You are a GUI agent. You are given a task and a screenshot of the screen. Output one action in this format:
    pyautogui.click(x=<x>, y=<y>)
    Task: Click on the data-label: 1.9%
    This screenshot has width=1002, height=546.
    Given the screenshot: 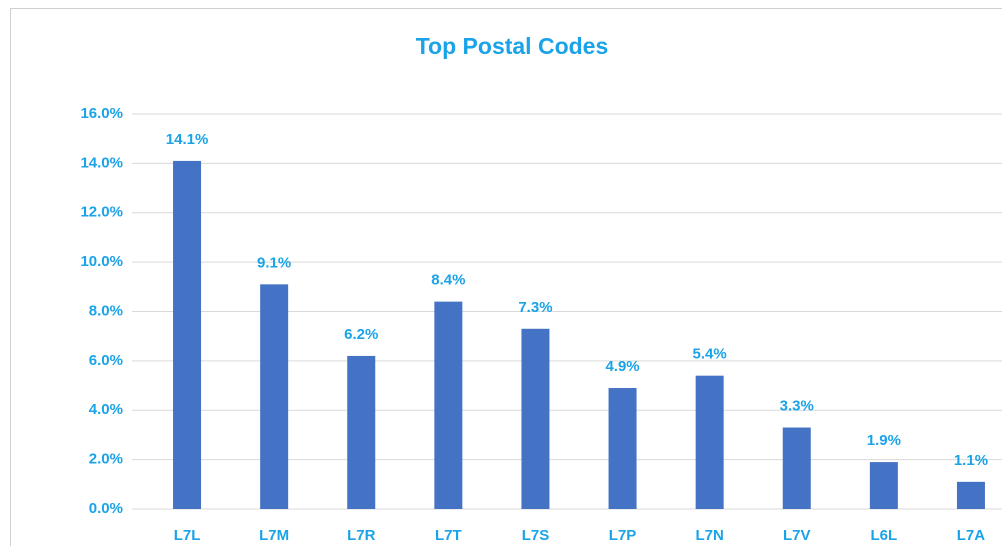 What is the action you would take?
    pyautogui.click(x=884, y=440)
    